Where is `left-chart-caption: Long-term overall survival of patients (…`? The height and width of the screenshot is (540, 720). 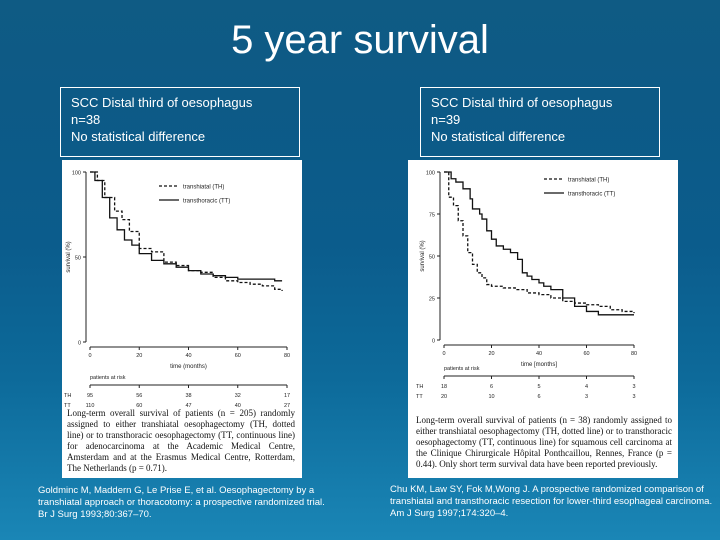 left-chart-caption: Long-term overall survival of patients (… is located at coordinates (181, 440).